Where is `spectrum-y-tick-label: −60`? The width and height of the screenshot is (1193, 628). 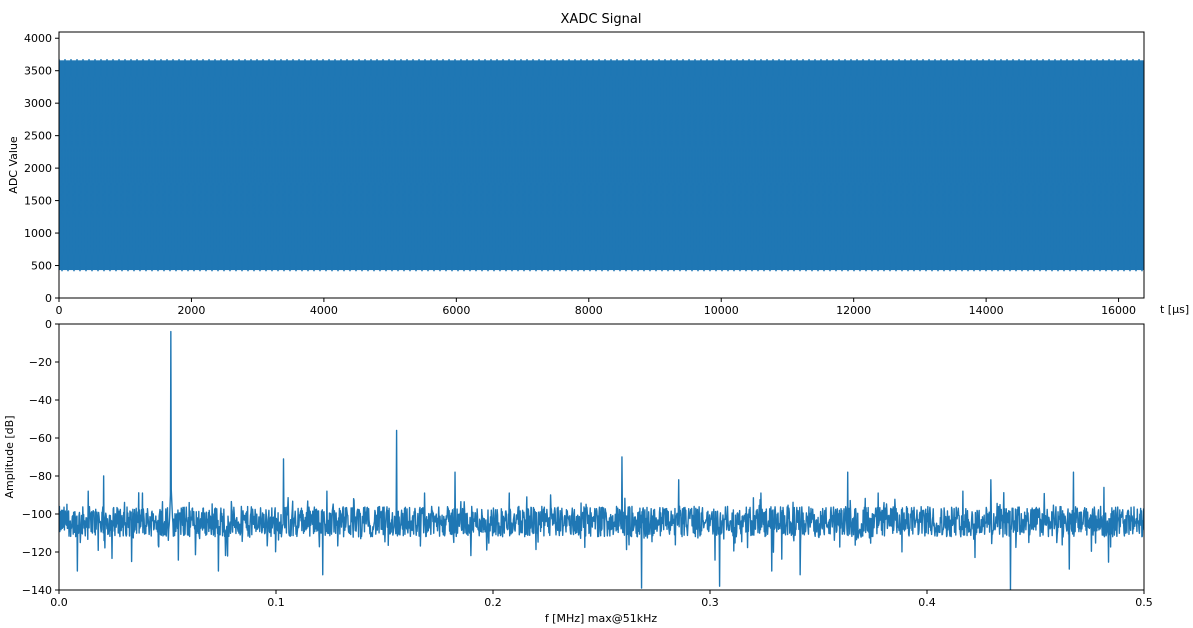 spectrum-y-tick-label: −60 is located at coordinates (40, 438).